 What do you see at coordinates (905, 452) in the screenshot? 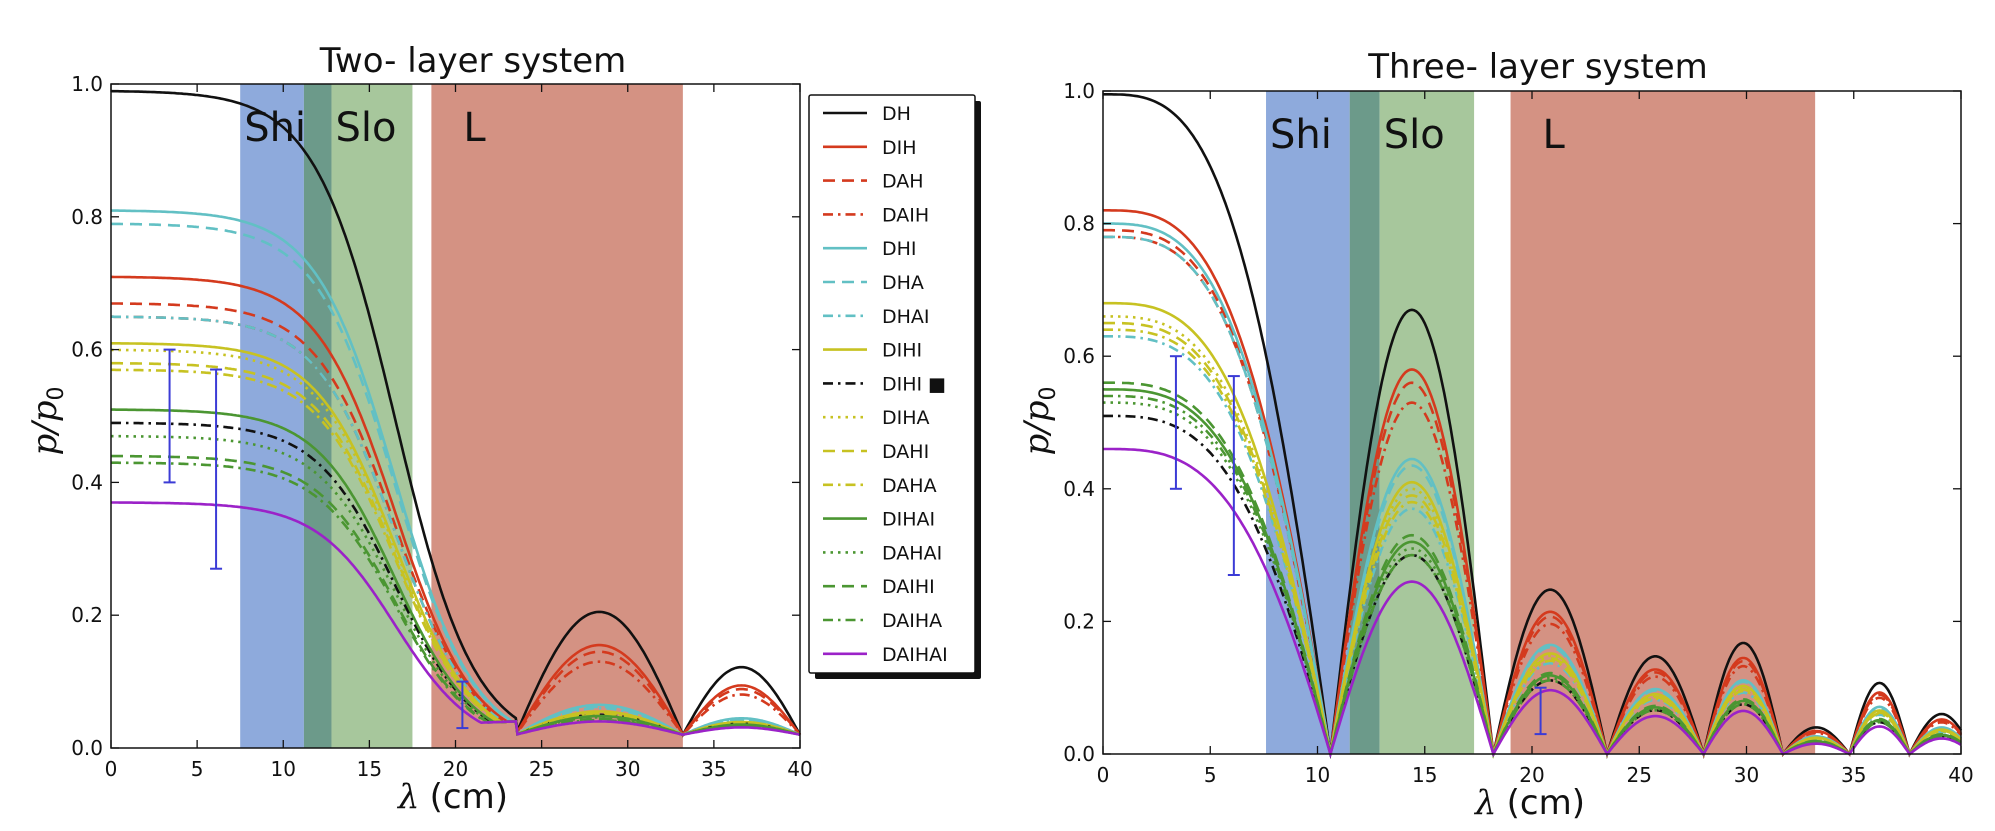
I see `legend-entry: DAHI` at bounding box center [905, 452].